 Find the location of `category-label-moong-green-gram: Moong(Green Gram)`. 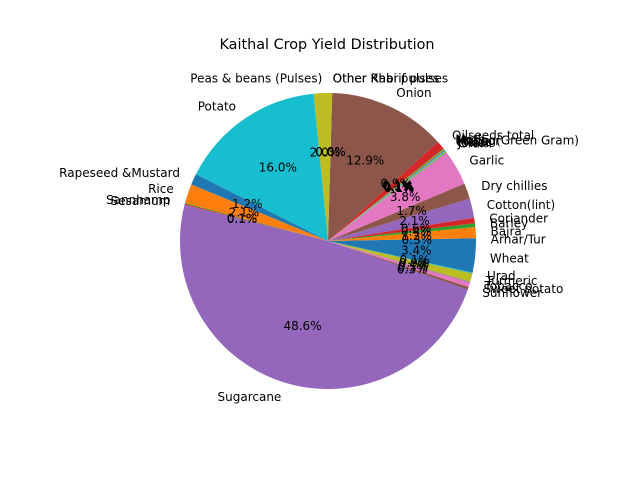

category-label-moong-green-gram: Moong(Green Gram) is located at coordinates (517, 140).